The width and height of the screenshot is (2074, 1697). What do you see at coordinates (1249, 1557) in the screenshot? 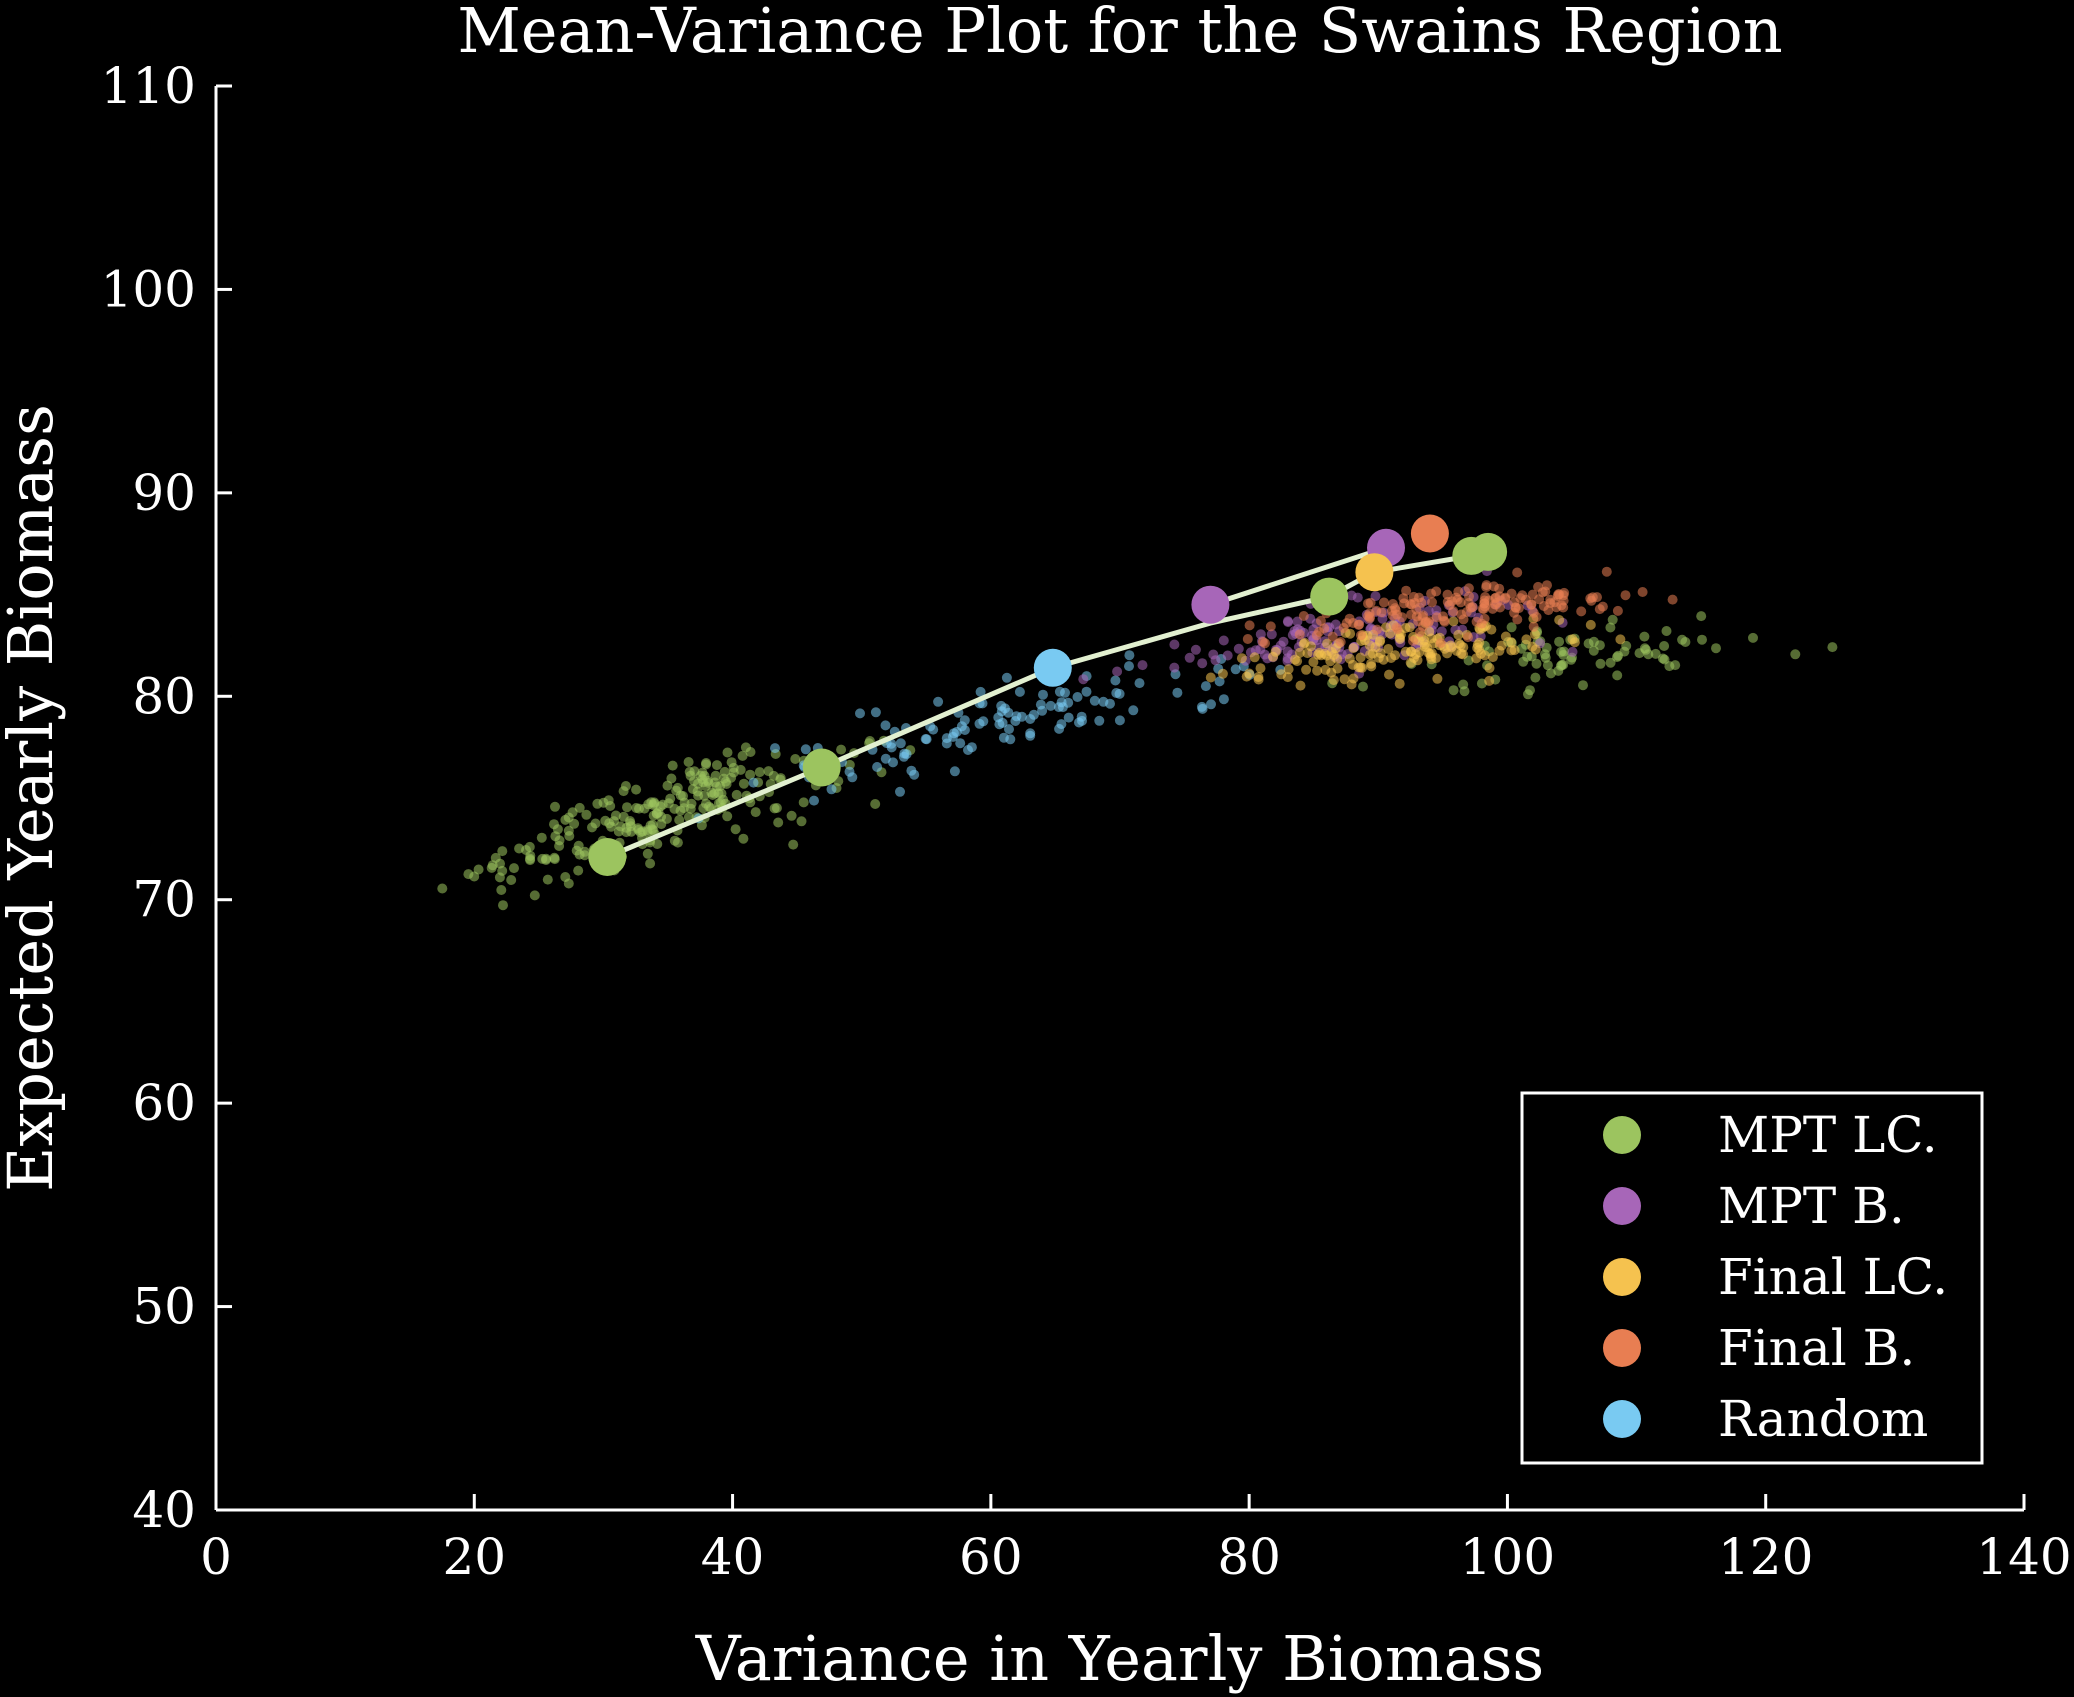
I see `x-tick-label: 80` at bounding box center [1249, 1557].